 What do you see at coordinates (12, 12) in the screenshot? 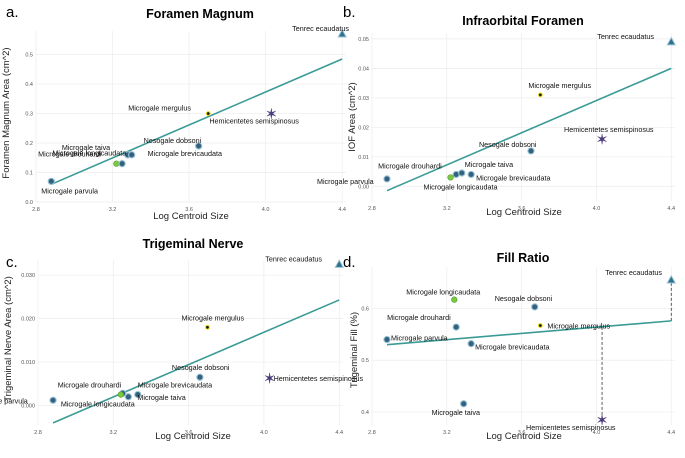
I see `panel-label: a.` at bounding box center [12, 12].